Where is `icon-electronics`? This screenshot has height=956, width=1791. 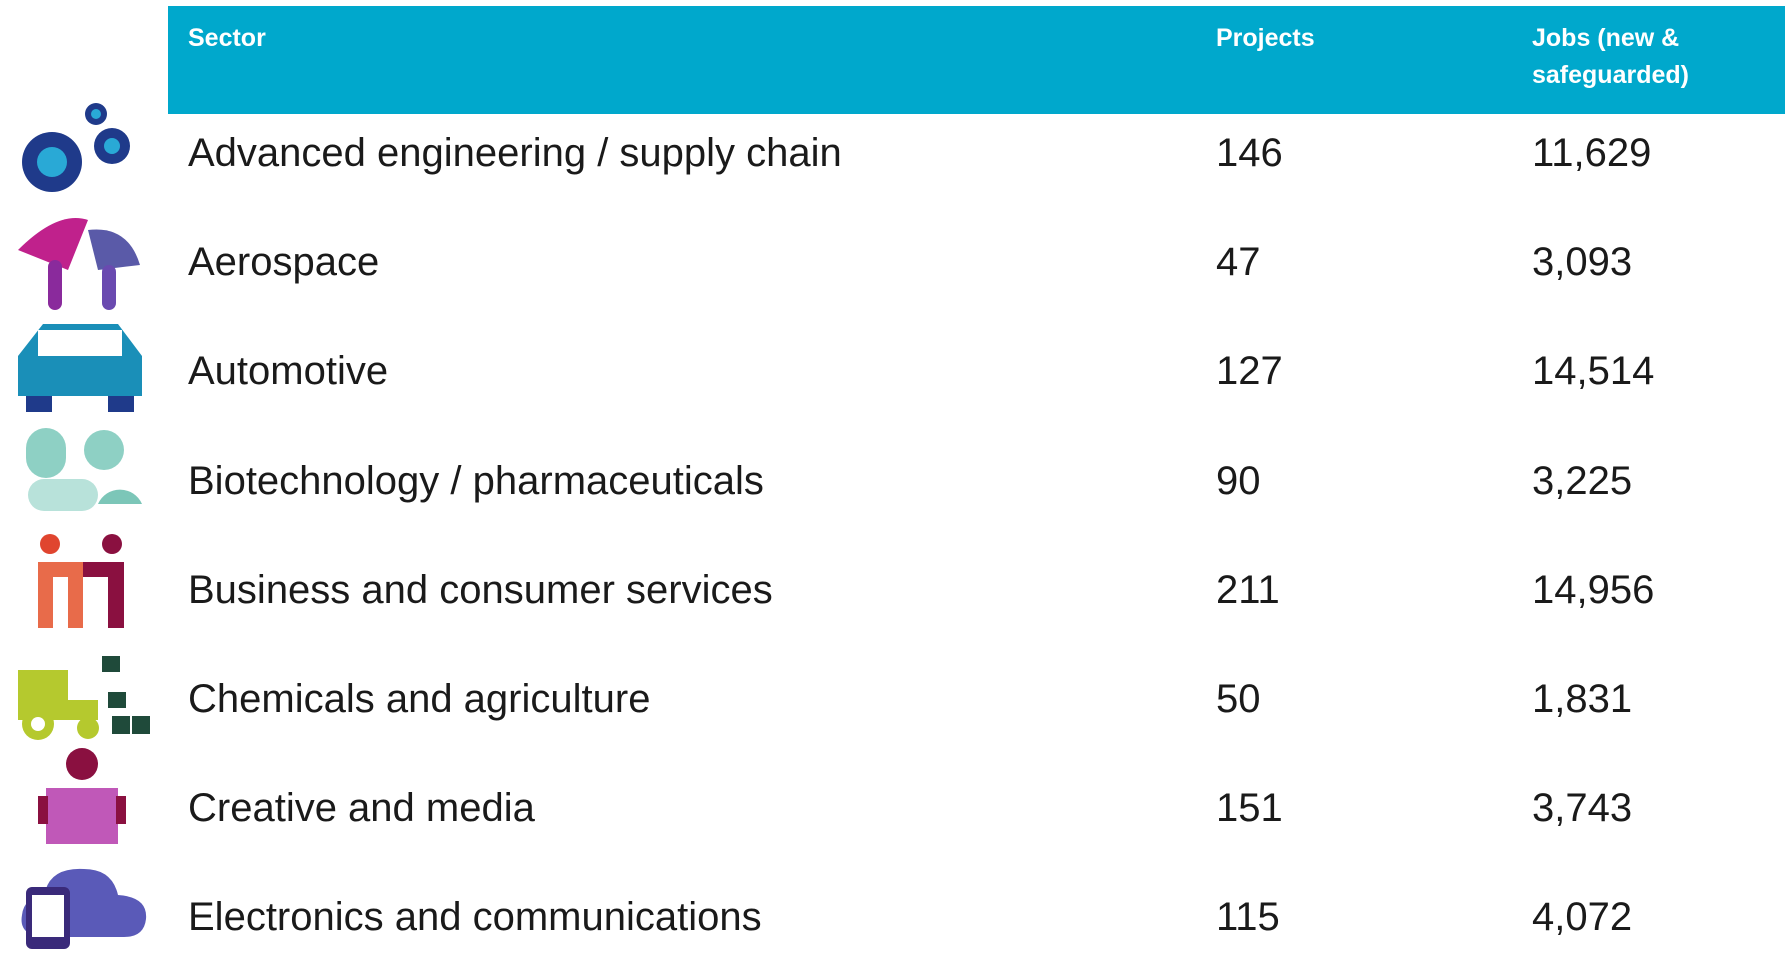 icon-electronics is located at coordinates (84, 908).